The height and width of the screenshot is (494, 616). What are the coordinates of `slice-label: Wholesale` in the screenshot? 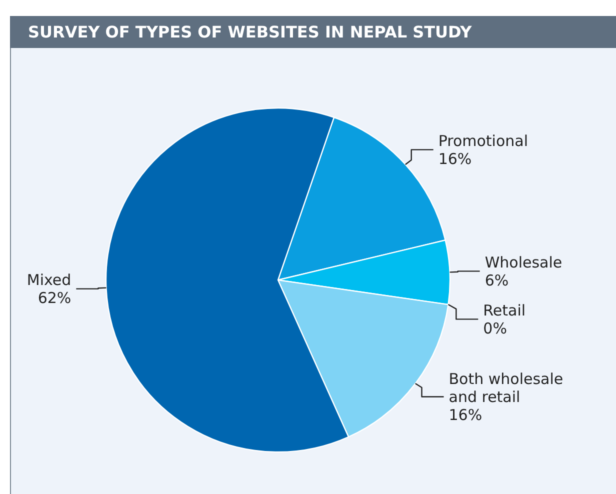 It's located at (523, 262).